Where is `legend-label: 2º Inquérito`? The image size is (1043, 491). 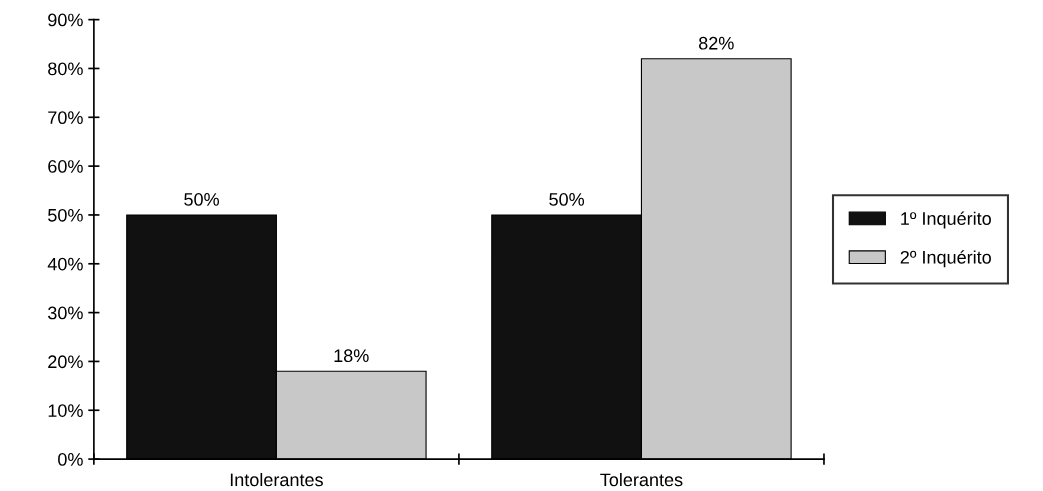
legend-label: 2º Inquérito is located at coordinates (945, 259).